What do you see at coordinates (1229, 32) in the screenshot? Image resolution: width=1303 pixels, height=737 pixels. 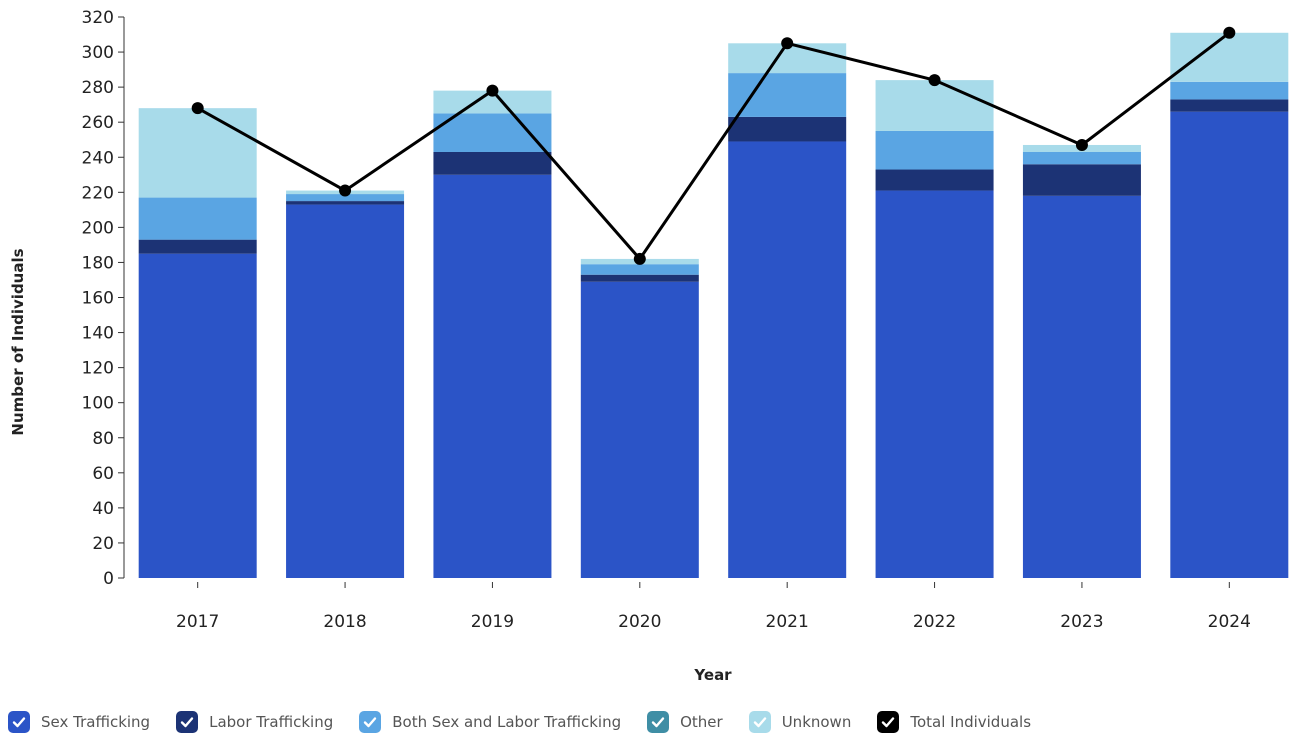 I see `total-point-2024` at bounding box center [1229, 32].